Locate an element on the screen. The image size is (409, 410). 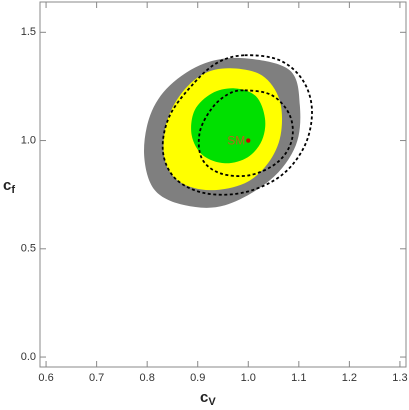
y-axis-label-sub: f is located at coordinates (13, 190).